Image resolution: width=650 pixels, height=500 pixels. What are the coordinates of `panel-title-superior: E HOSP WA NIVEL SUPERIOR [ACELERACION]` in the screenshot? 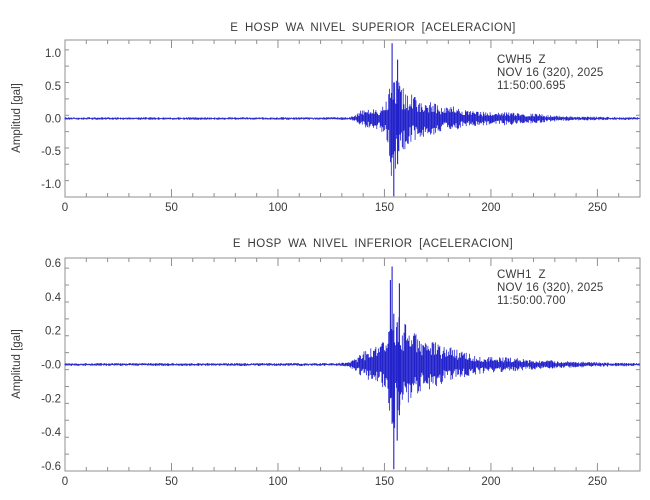 It's located at (372, 28).